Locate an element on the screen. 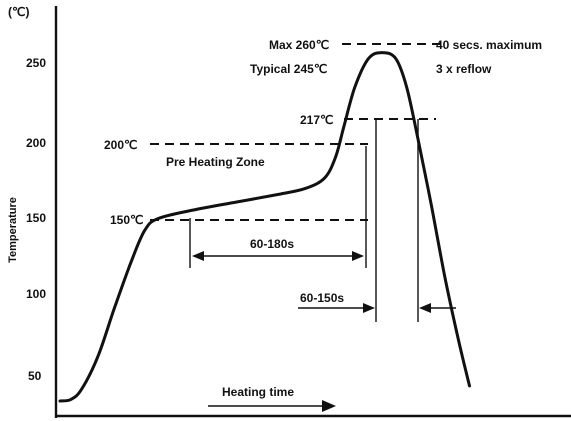  217-label: 217℃ is located at coordinates (317, 120).